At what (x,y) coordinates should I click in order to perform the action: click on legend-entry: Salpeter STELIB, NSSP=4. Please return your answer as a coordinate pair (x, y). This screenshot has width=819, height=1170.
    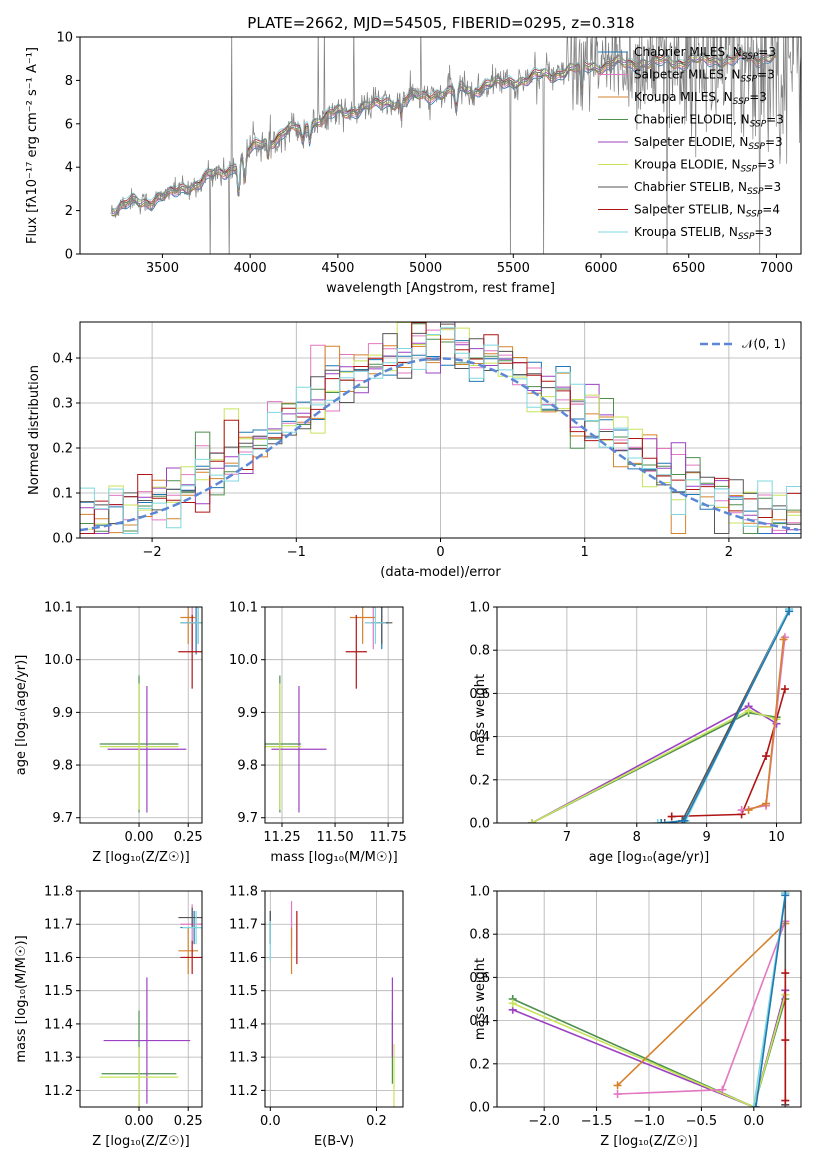
    Looking at the image, I should click on (707, 211).